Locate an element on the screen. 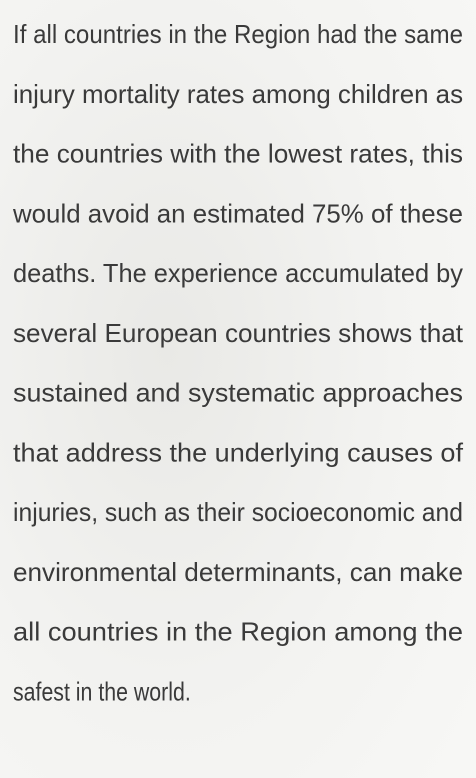 This screenshot has width=476, height=778. text-line: sustained and systematic approaches is located at coordinates (238, 393).